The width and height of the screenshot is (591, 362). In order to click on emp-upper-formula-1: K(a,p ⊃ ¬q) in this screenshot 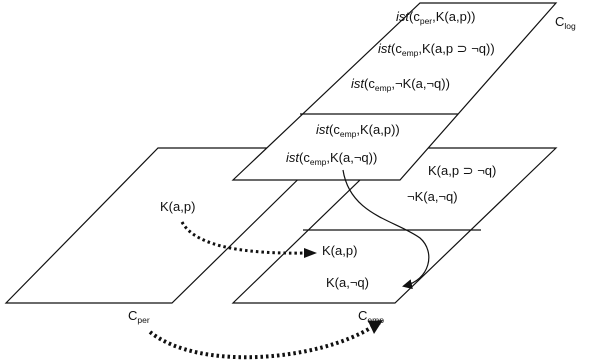, I will do `click(462, 170)`.